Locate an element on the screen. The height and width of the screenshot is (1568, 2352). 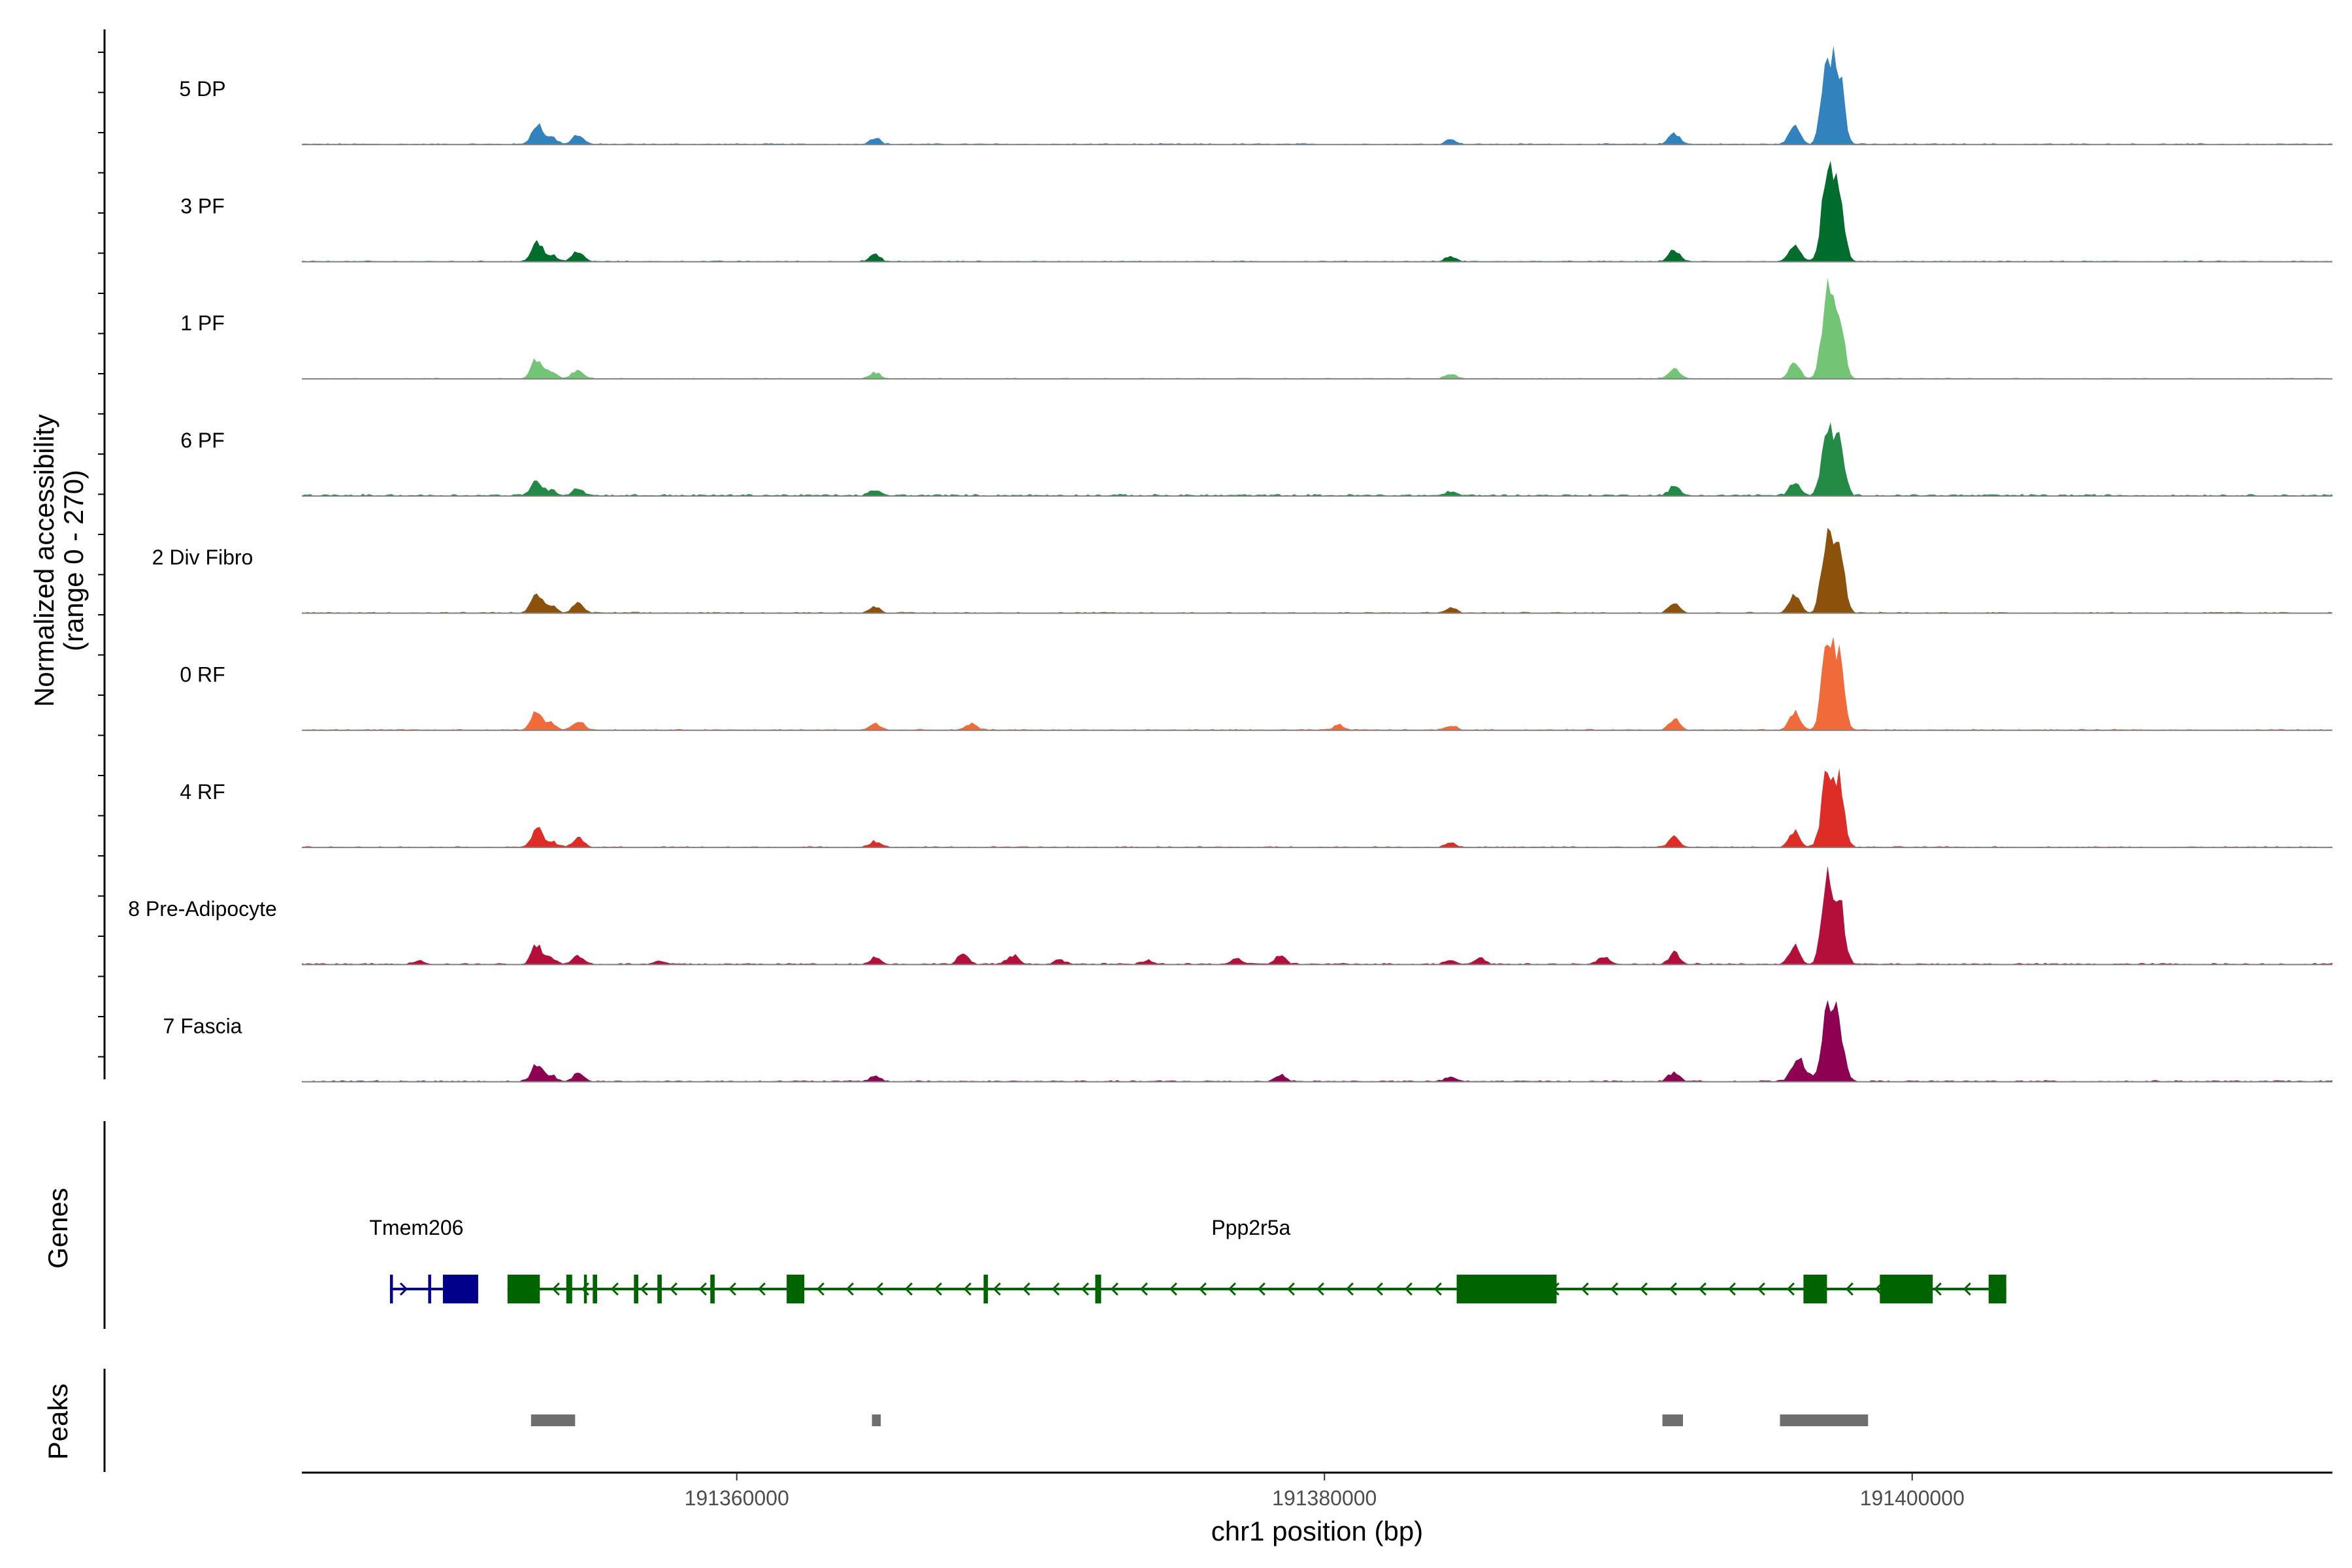
track-label-3: 6 PF is located at coordinates (202, 440).